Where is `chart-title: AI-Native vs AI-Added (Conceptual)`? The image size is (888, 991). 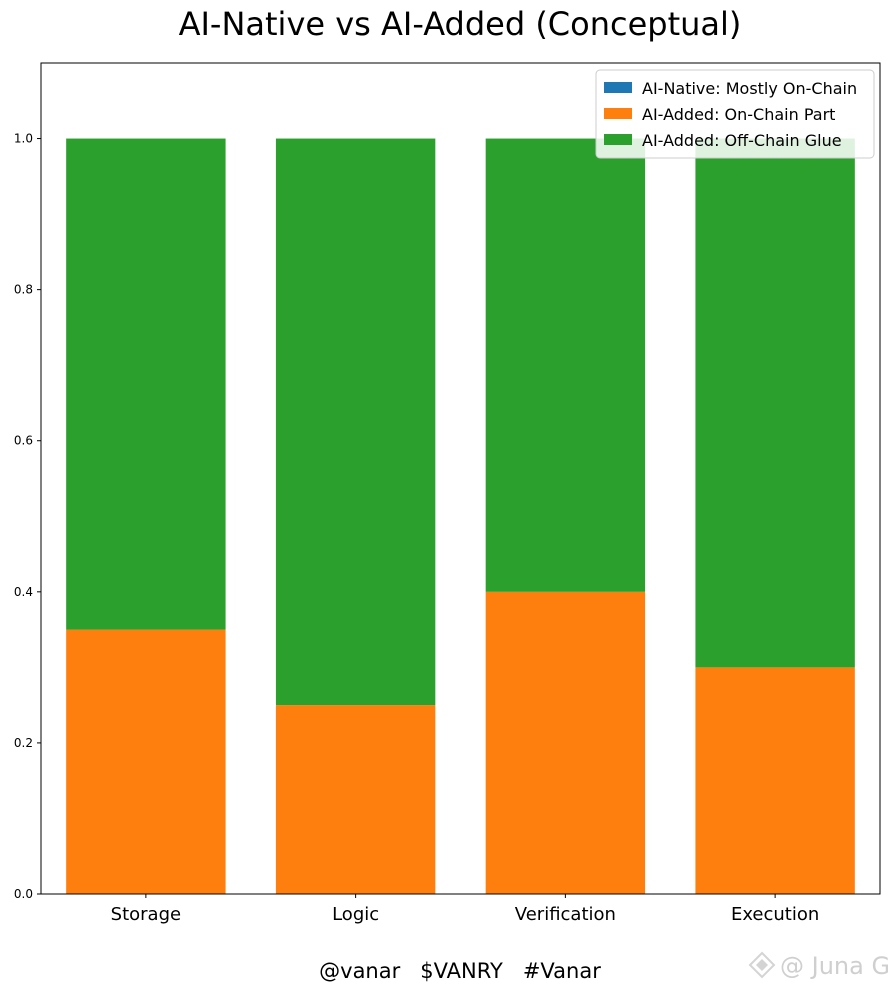
chart-title: AI-Native vs AI-Added (Conceptual) is located at coordinates (460, 24).